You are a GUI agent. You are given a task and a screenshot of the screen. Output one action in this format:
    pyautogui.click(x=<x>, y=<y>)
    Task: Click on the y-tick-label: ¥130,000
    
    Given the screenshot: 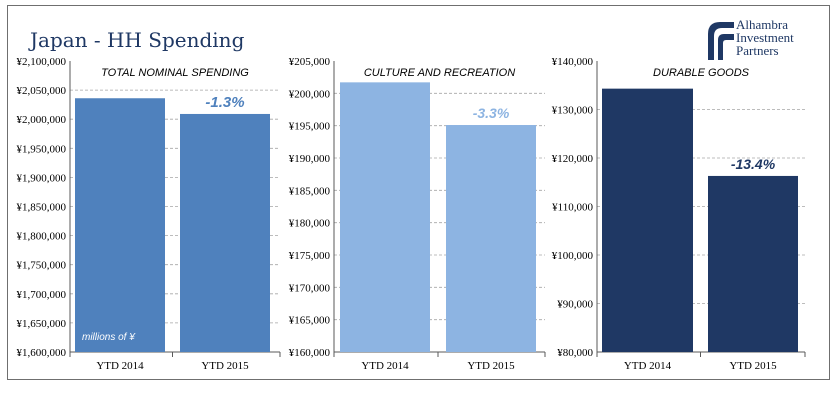 What is the action you would take?
    pyautogui.click(x=573, y=111)
    